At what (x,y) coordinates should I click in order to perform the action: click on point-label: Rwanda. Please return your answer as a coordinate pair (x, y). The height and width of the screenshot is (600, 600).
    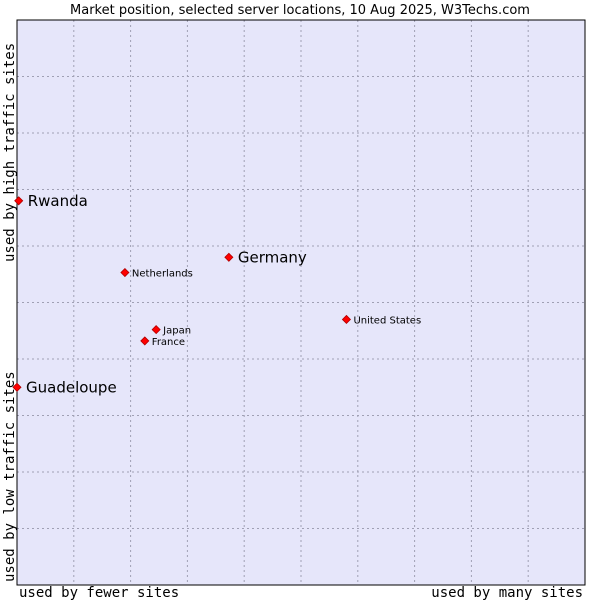
    Looking at the image, I should click on (58, 201).